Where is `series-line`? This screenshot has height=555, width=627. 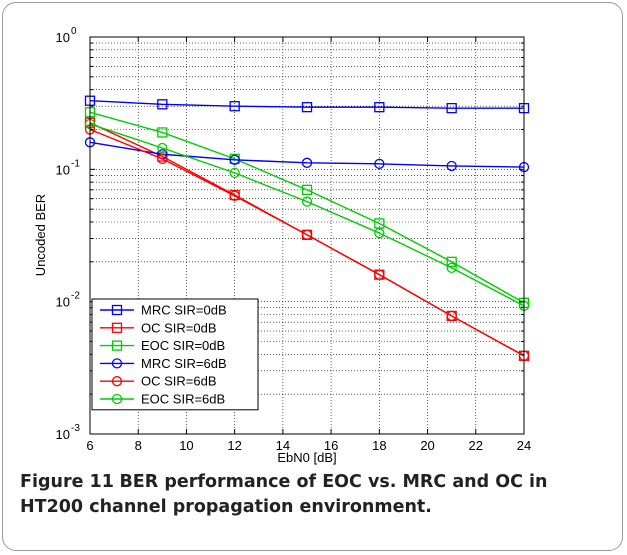 series-line is located at coordinates (306, 104).